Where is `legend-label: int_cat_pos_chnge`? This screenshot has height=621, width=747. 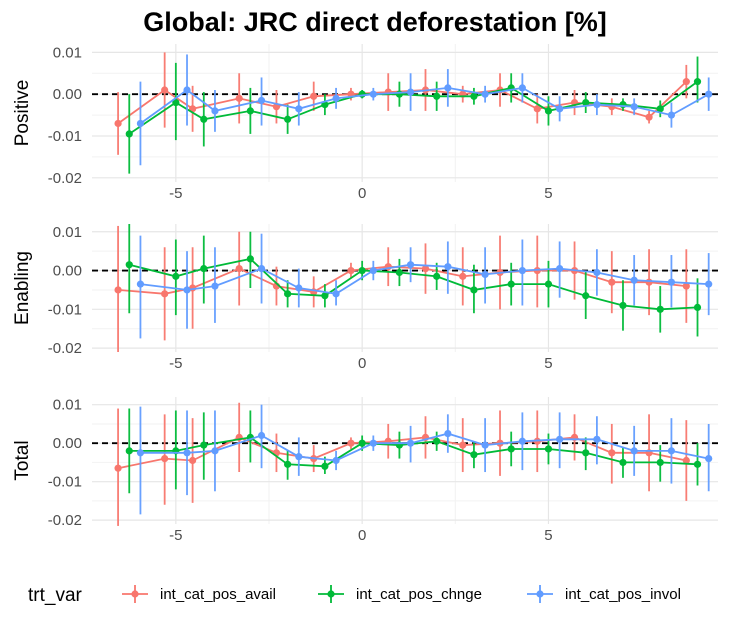 legend-label: int_cat_pos_chnge is located at coordinates (419, 594).